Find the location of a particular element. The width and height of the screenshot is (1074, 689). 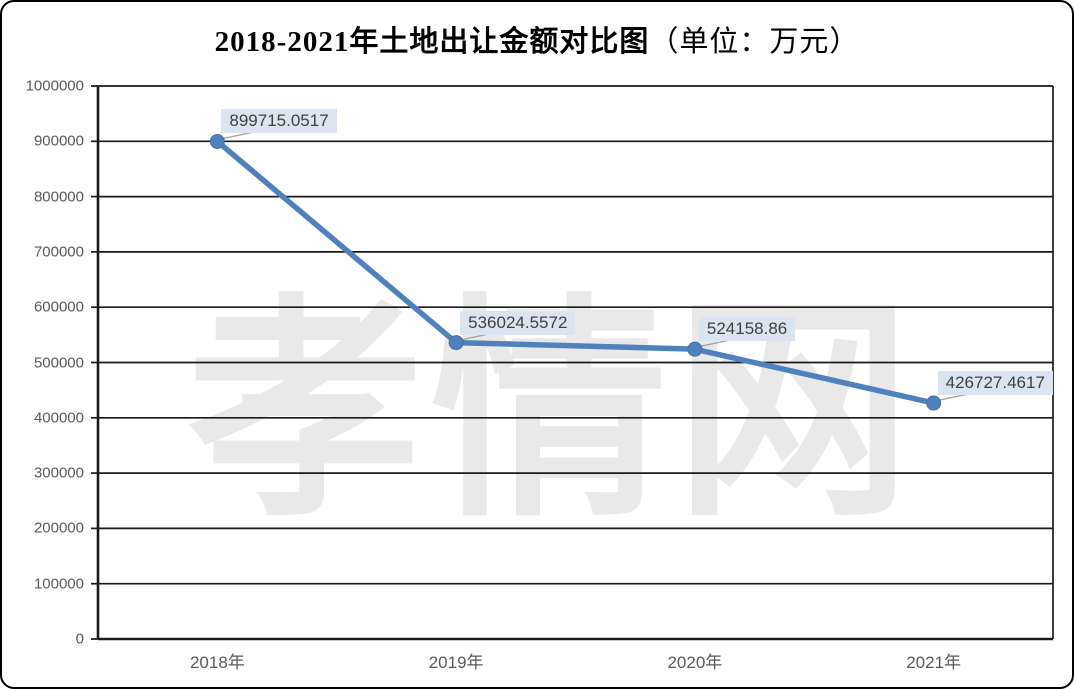

data-point-value-label: 426727.4617 is located at coordinates (995, 383).